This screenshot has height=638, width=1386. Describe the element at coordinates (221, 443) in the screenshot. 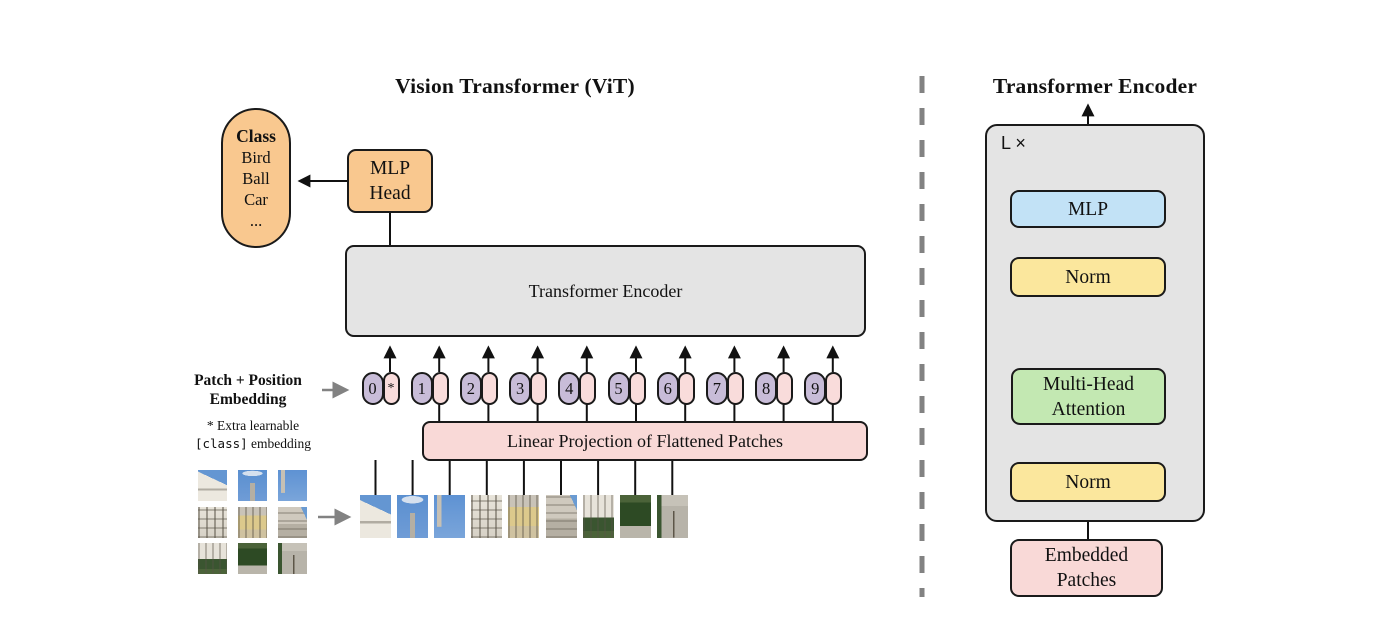

I see `class-token-code: [class]` at that location.